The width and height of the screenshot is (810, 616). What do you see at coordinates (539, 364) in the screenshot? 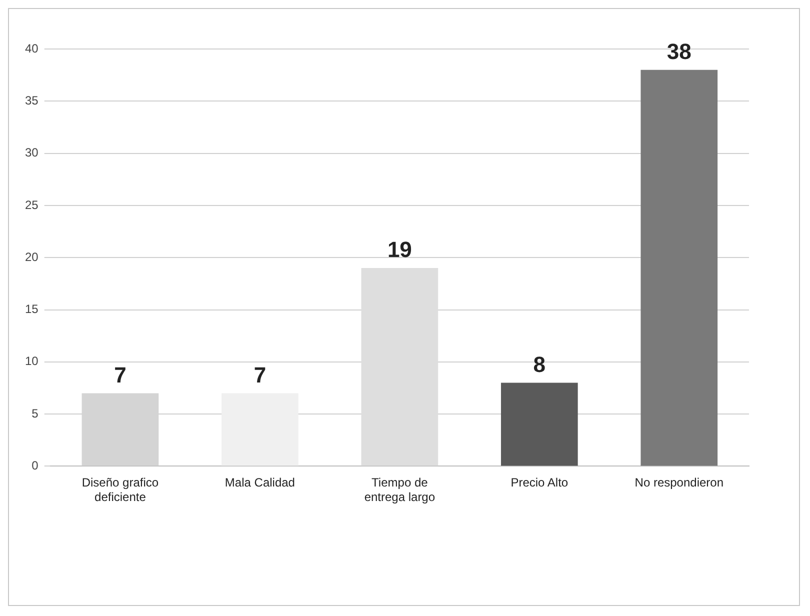
I see `data-label: 8` at bounding box center [539, 364].